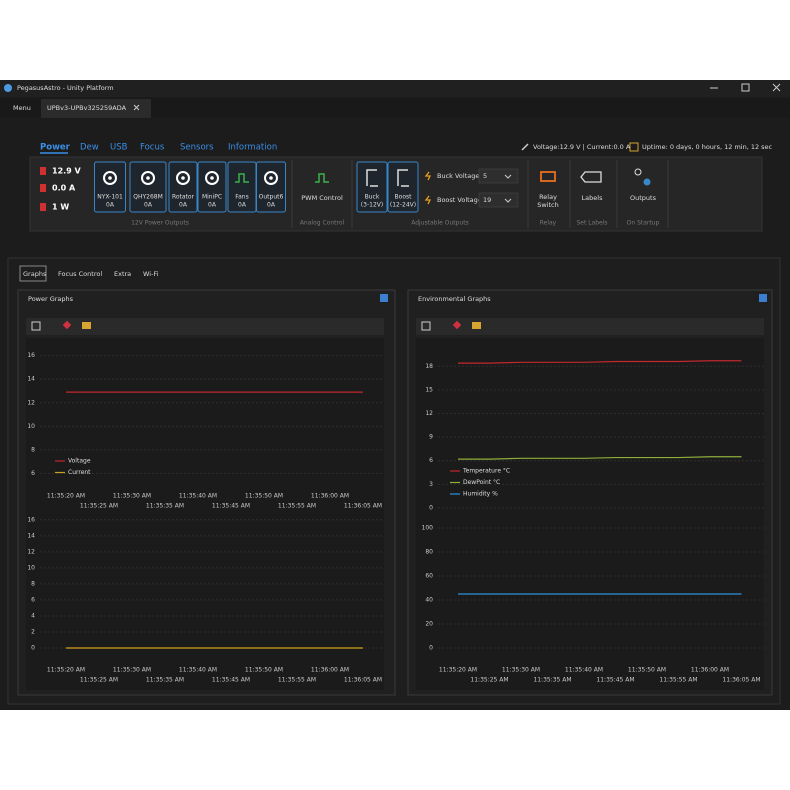 This screenshot has height=790, width=790. What do you see at coordinates (429, 576) in the screenshot?
I see `y-tick-label: 60` at bounding box center [429, 576].